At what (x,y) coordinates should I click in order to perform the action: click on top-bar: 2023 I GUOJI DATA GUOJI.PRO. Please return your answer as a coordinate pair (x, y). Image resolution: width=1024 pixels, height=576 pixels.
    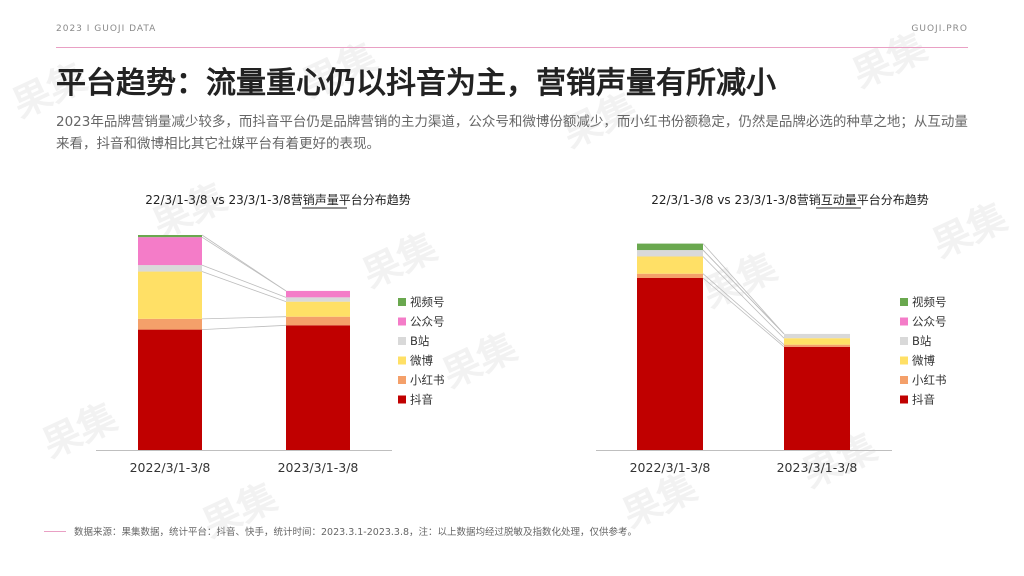
    Looking at the image, I should click on (512, 31).